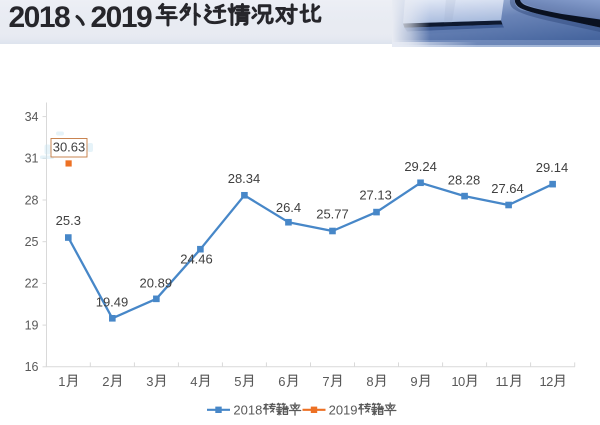  What do you see at coordinates (68, 220) in the screenshot?
I see `svg-text: 25.3` at bounding box center [68, 220].